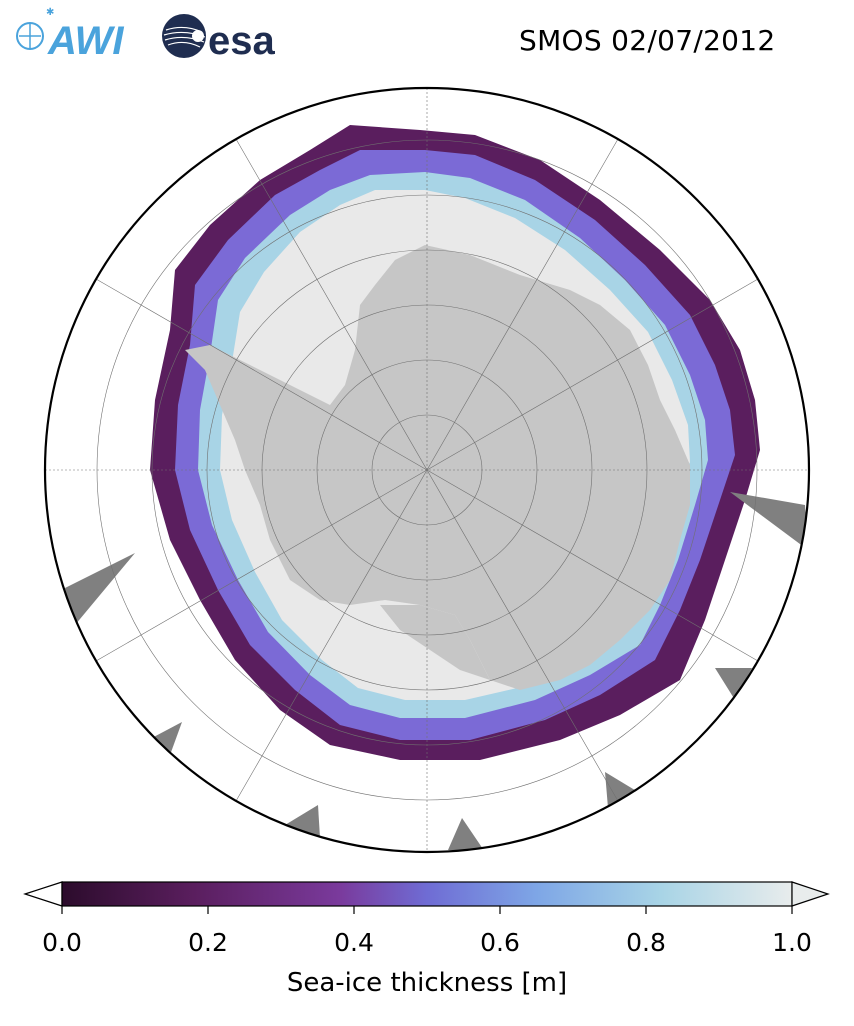  What do you see at coordinates (810, 894) in the screenshot?
I see `colorbar-extend-max` at bounding box center [810, 894].